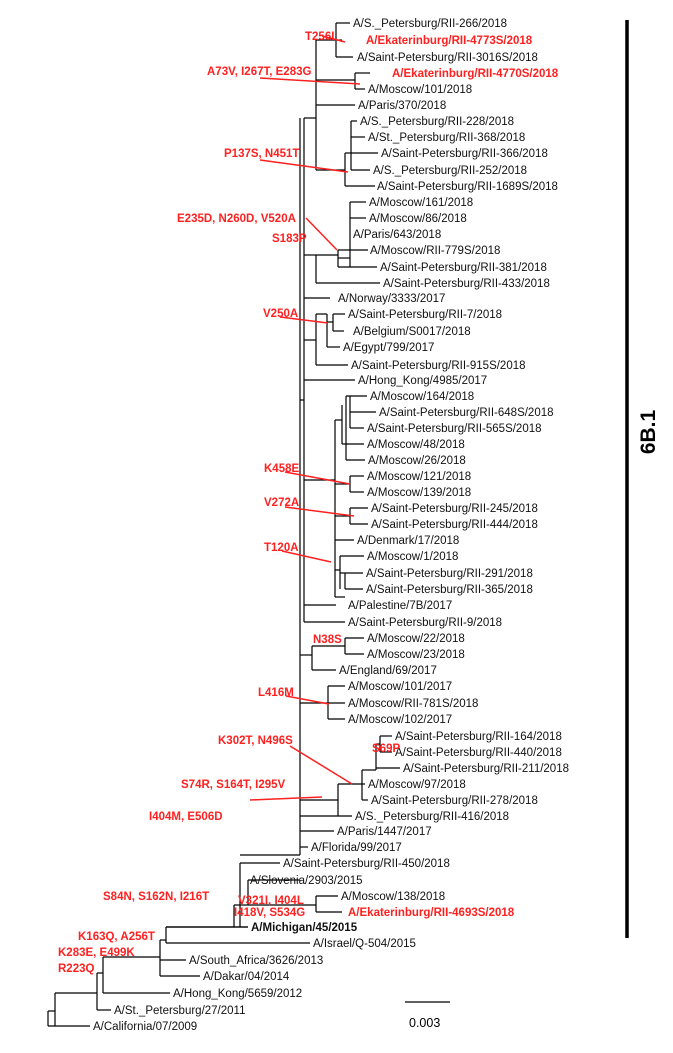 This screenshot has width=673, height=1053. What do you see at coordinates (419, 493) in the screenshot?
I see `taxon-label: A/Moscow/139/2018` at bounding box center [419, 493].